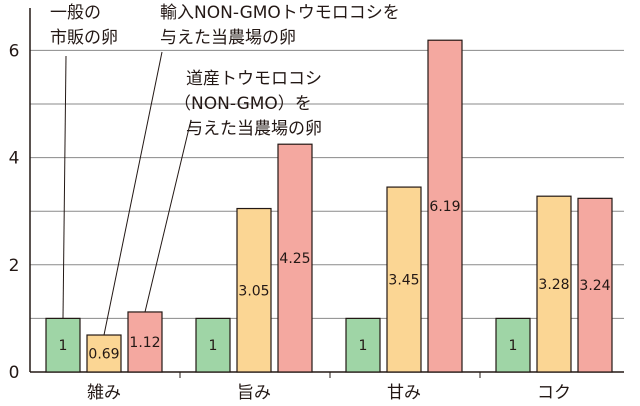 The image size is (640, 406). I want to click on x-category-label: 甘み, so click(404, 393).